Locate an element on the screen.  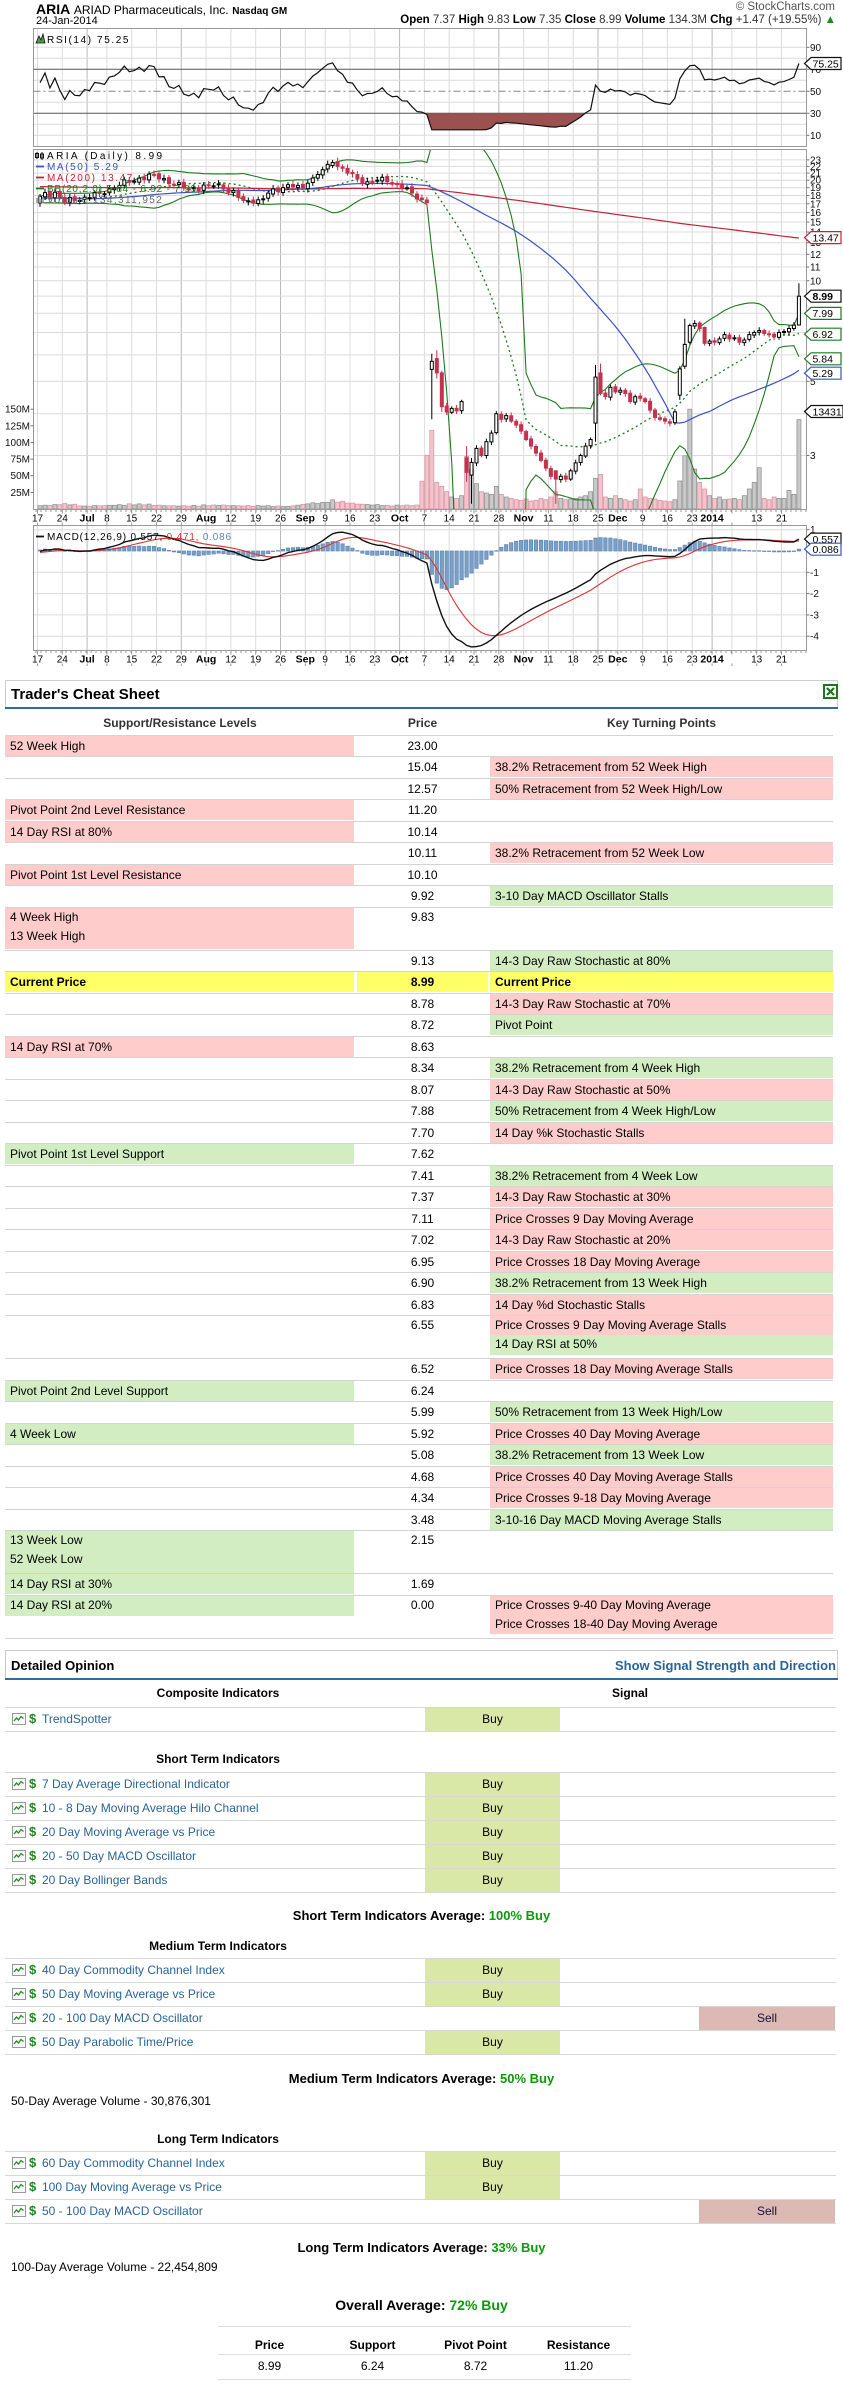
svg-text: 75M is located at coordinates (20, 460).